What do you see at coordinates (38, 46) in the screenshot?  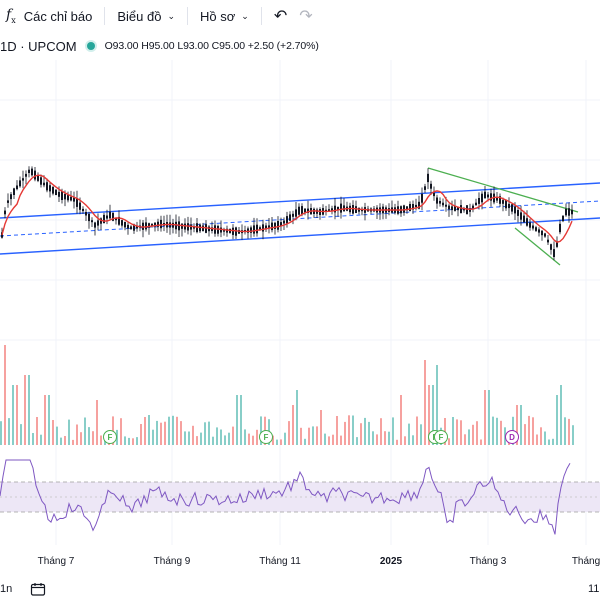 I see `symbol-label: 1D · UPCOM` at bounding box center [38, 46].